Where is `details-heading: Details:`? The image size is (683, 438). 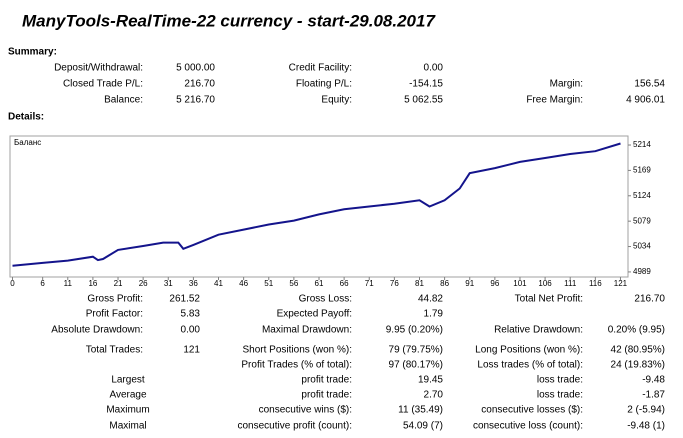
details-heading: Details: is located at coordinates (26, 117).